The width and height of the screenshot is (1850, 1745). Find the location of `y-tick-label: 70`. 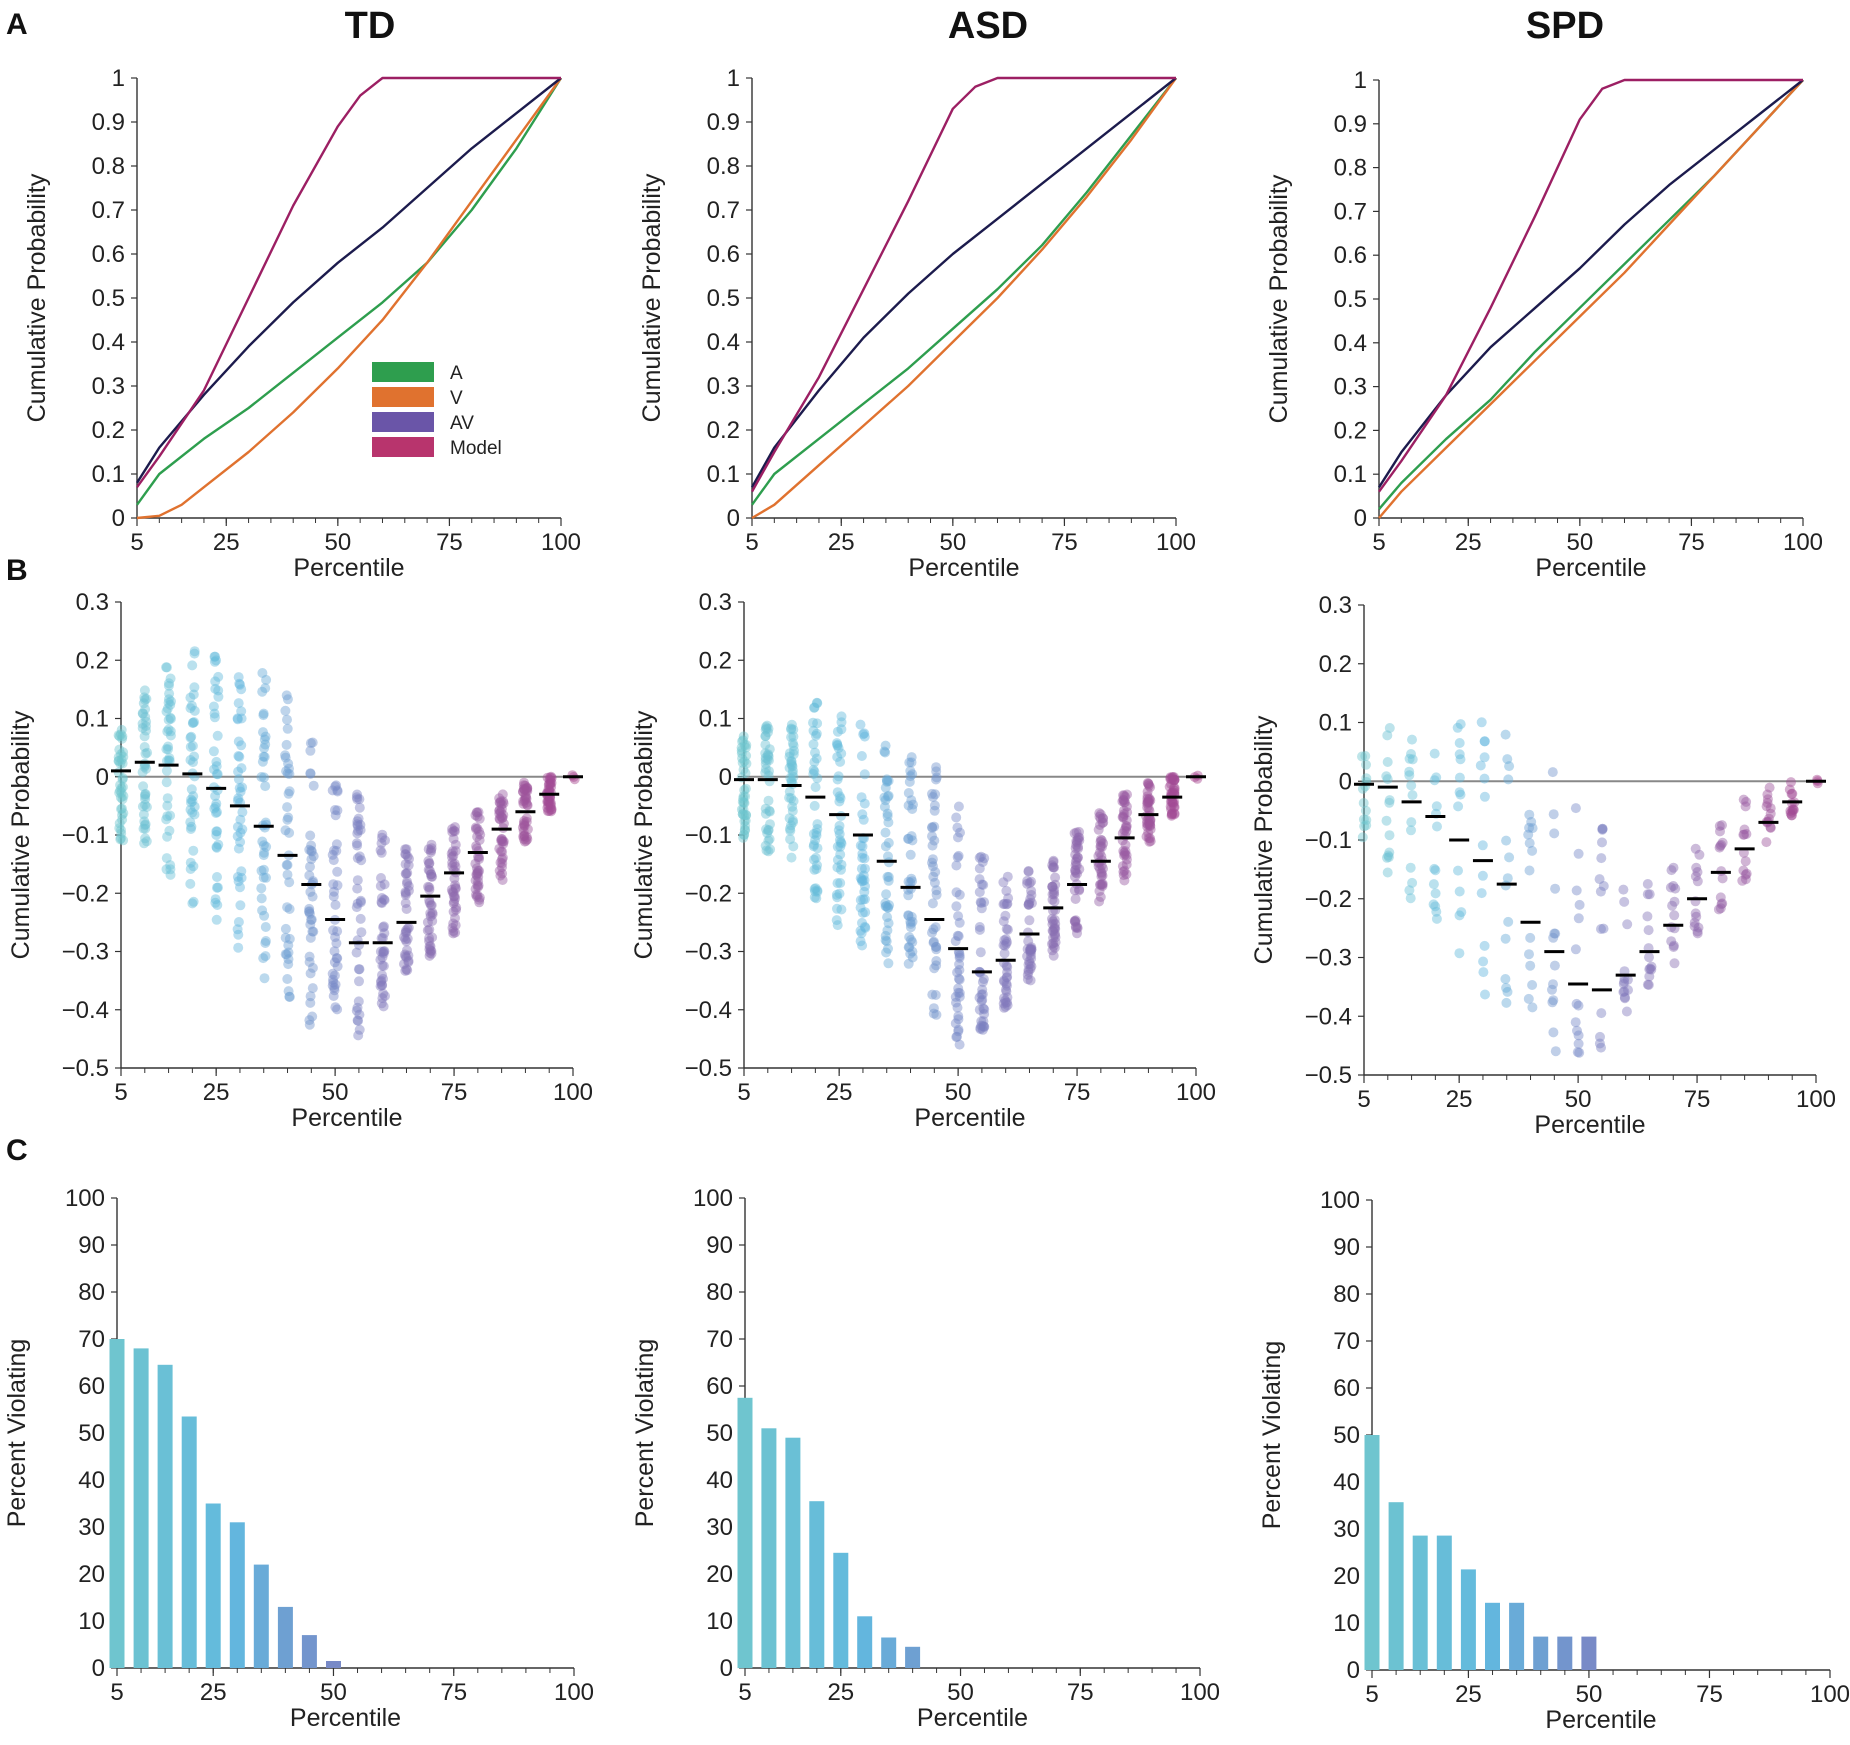

y-tick-label: 70 is located at coordinates (91, 1339).